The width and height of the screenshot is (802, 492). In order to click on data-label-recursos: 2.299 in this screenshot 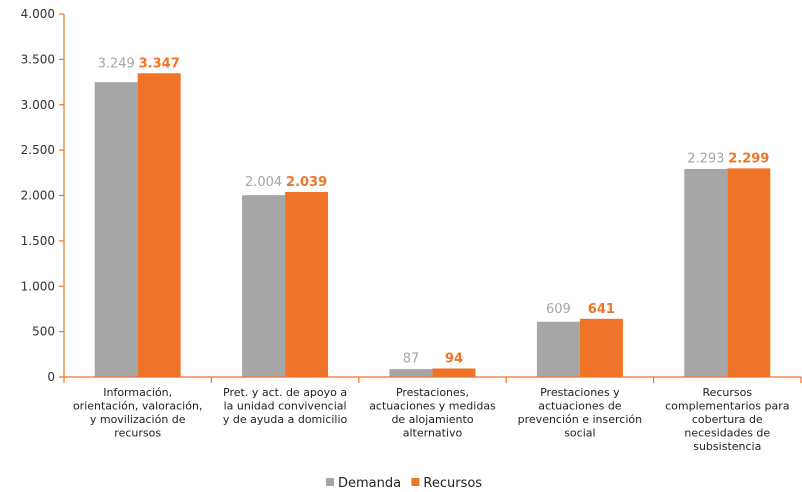, I will do `click(748, 158)`.